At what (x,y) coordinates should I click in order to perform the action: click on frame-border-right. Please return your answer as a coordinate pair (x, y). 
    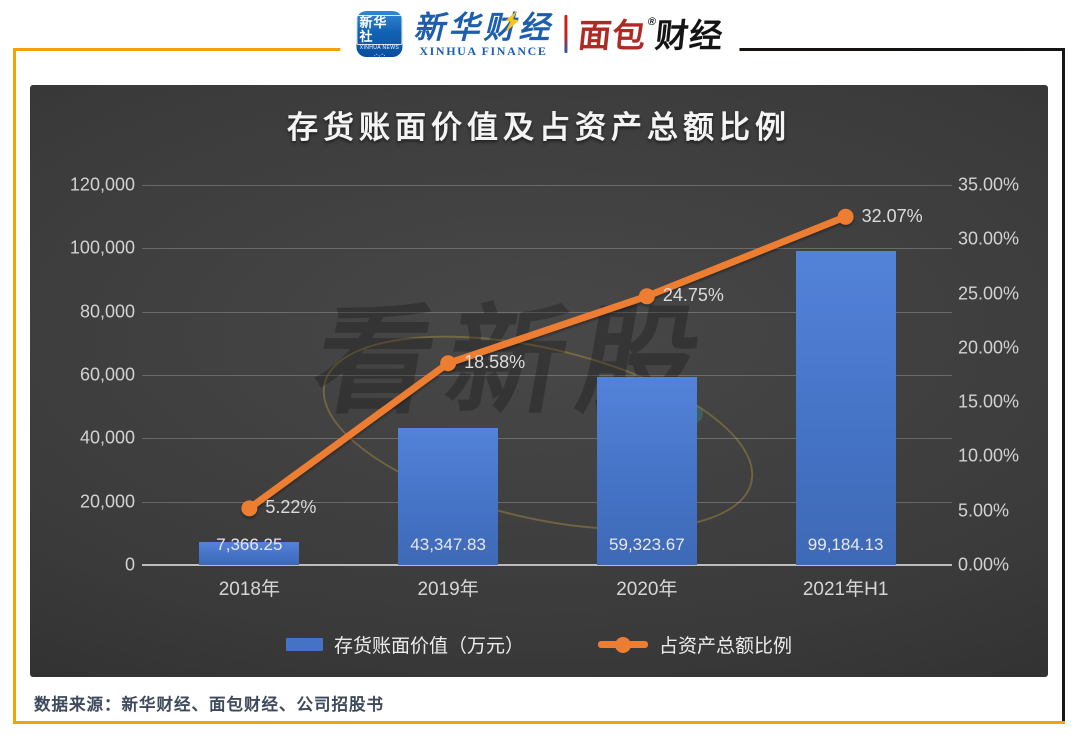
    Looking at the image, I should click on (1063, 386).